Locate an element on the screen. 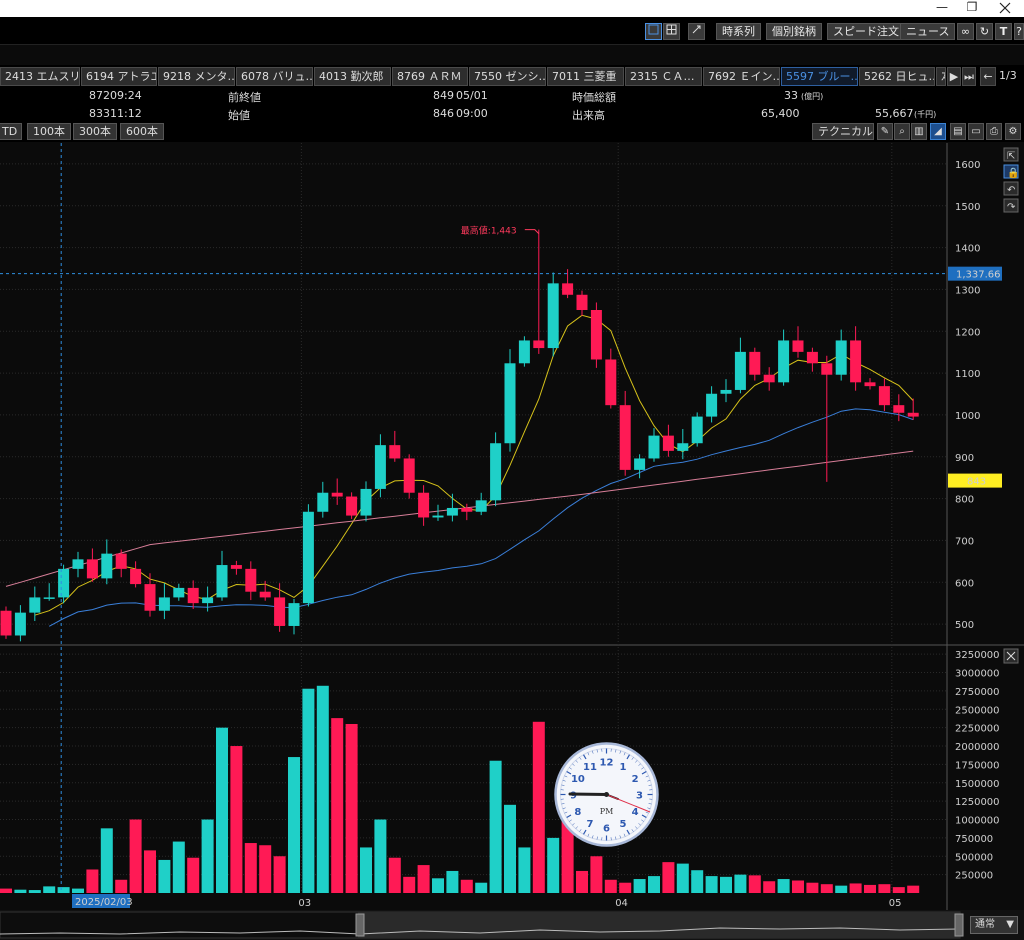 This screenshot has height=940, width=1024. skip-end-icon: ⏭ is located at coordinates (969, 76).